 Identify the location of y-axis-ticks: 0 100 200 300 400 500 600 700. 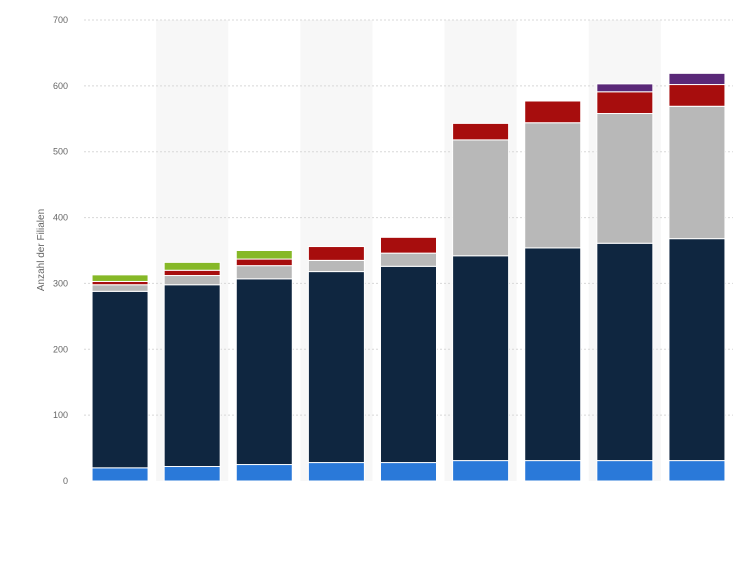
(60, 250).